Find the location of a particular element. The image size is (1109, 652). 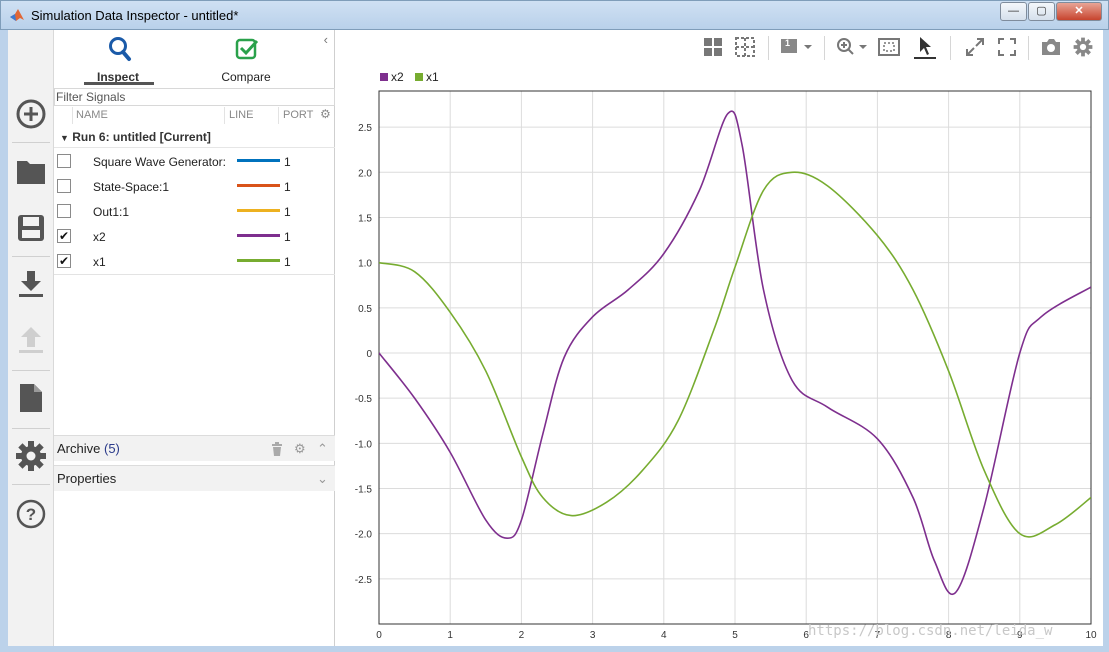

window-frame-bottom is located at coordinates (554, 649).